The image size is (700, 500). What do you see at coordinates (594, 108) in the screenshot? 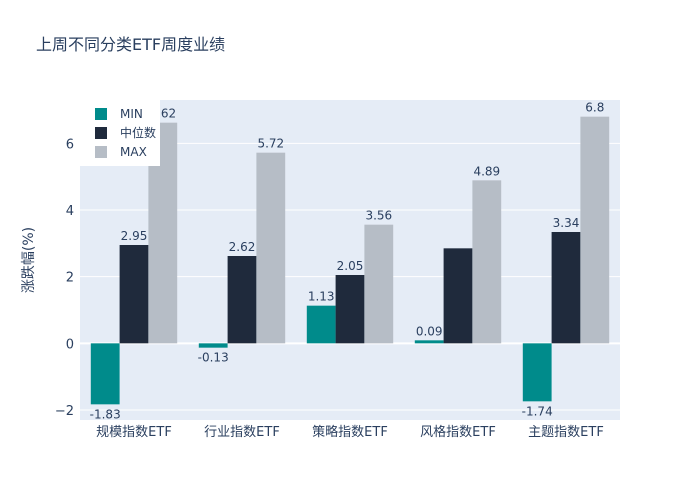
I see `data-label: 6.8` at bounding box center [594, 108].